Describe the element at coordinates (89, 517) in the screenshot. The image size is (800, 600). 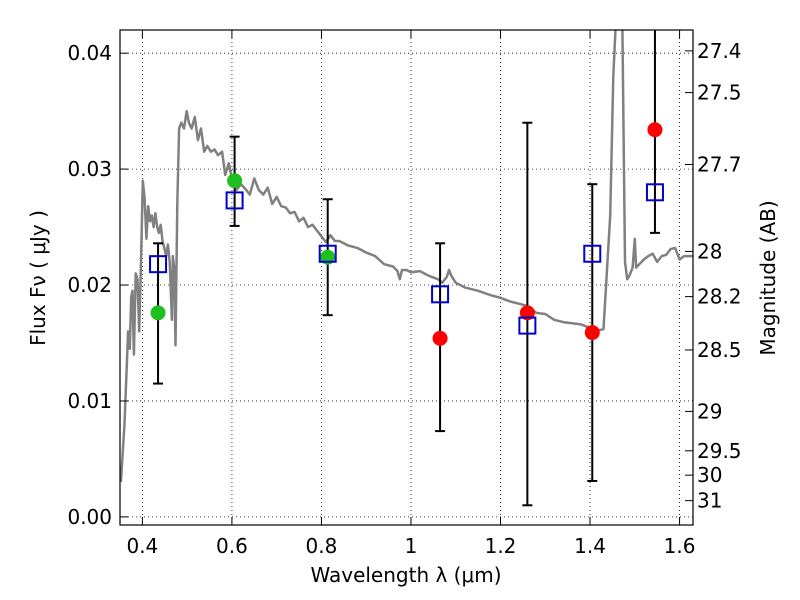
I see `y-tick-label: 0.00` at that location.